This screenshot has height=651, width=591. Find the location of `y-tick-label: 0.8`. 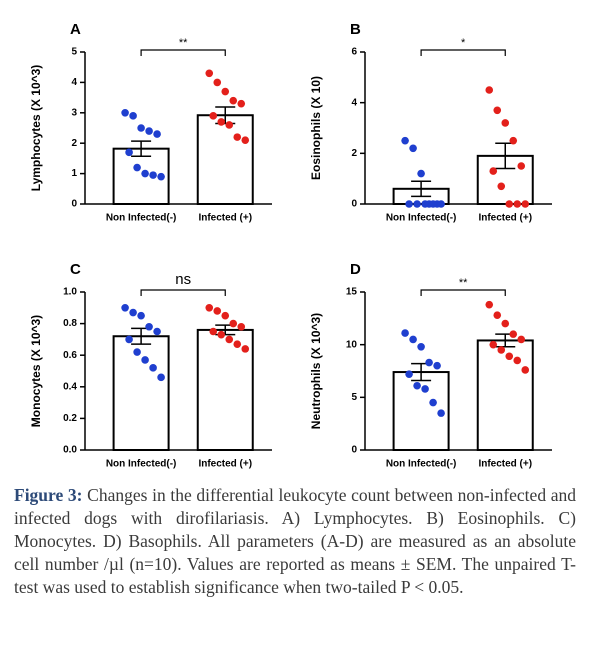

y-tick-label: 0.8 is located at coordinates (70, 323).